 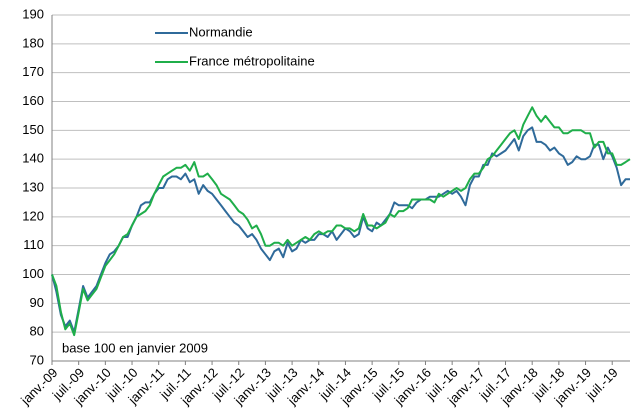 What do you see at coordinates (33, 71) in the screenshot?
I see `y-tick-label: 170` at bounding box center [33, 71].